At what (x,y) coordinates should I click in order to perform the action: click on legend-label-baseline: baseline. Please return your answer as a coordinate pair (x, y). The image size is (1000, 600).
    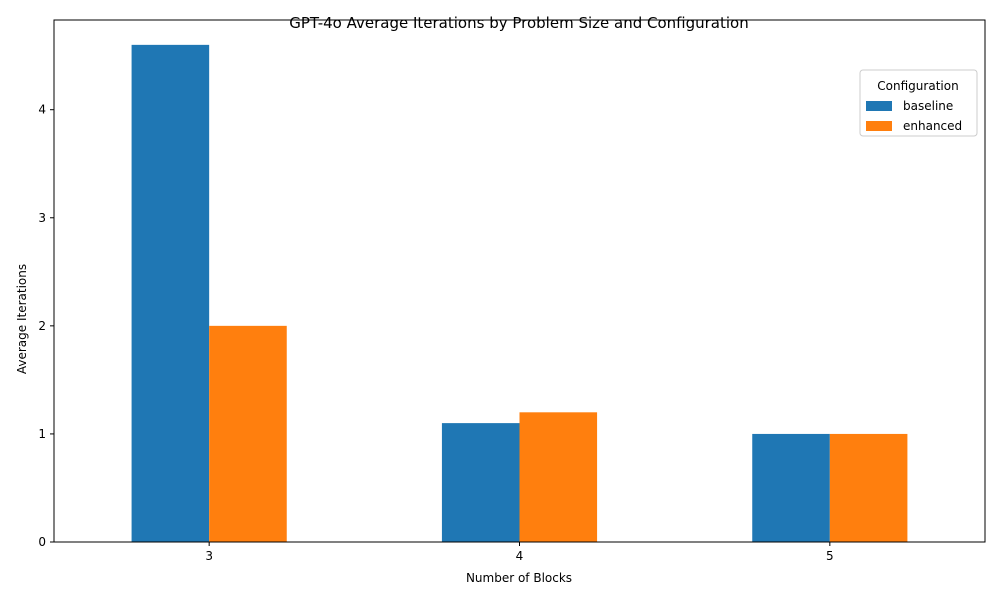
    Looking at the image, I should click on (928, 106).